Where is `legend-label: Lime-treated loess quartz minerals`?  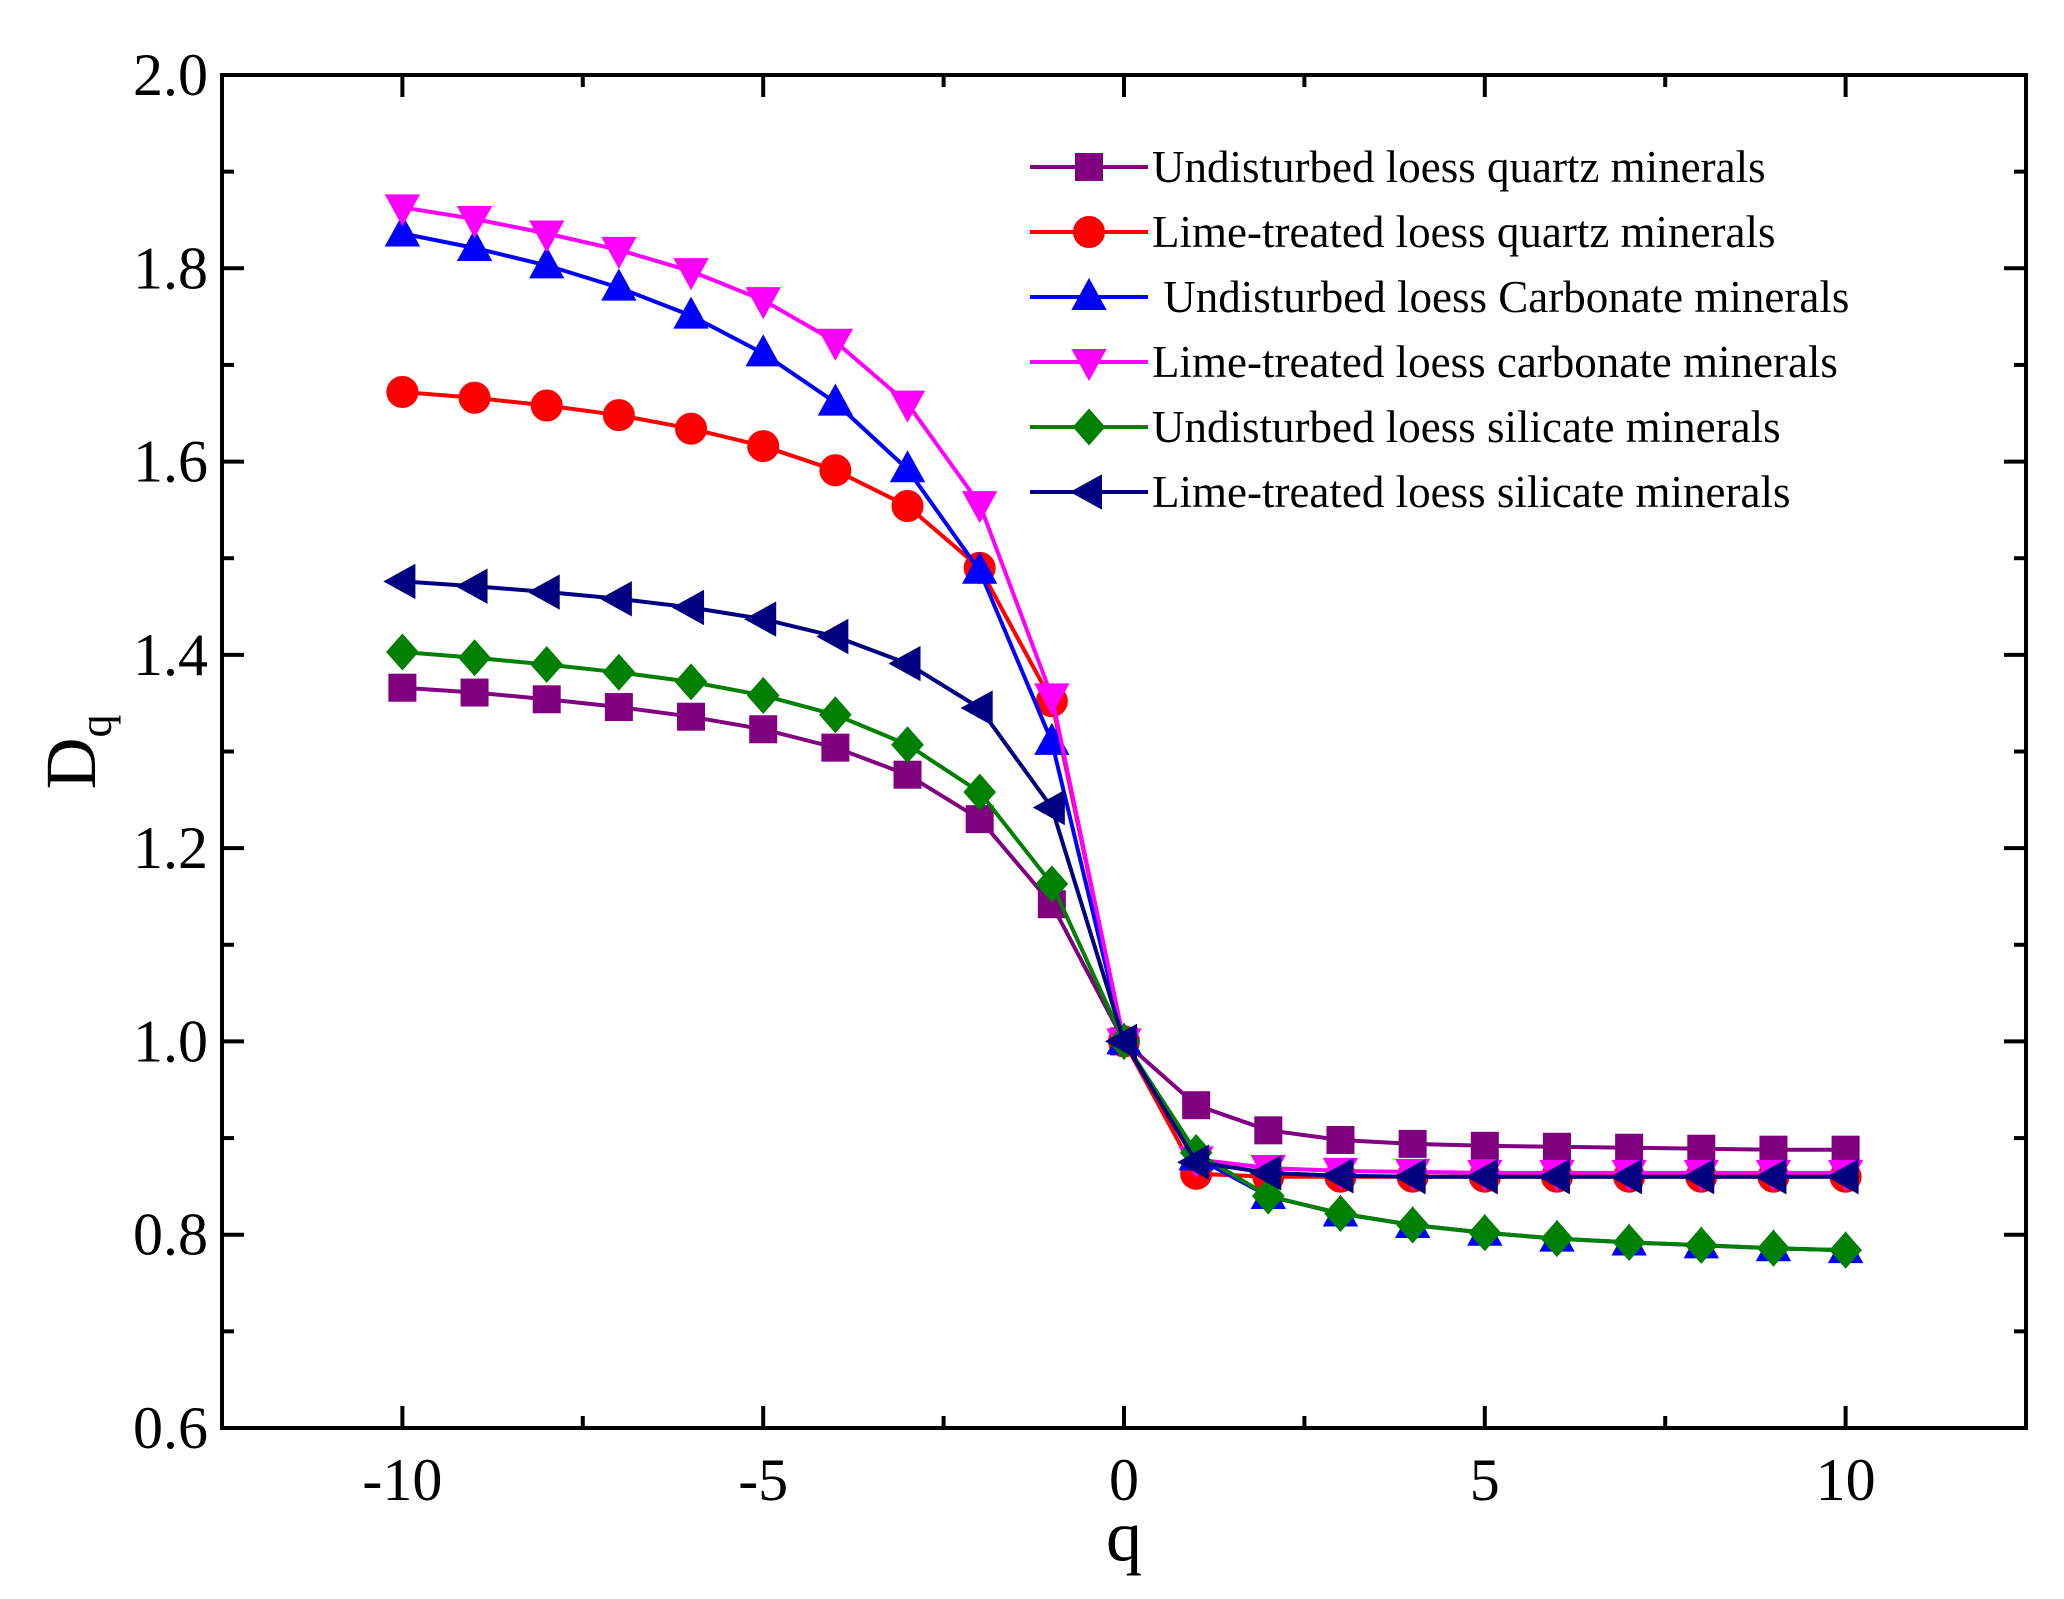
legend-label: Lime-treated loess quartz minerals is located at coordinates (1464, 232).